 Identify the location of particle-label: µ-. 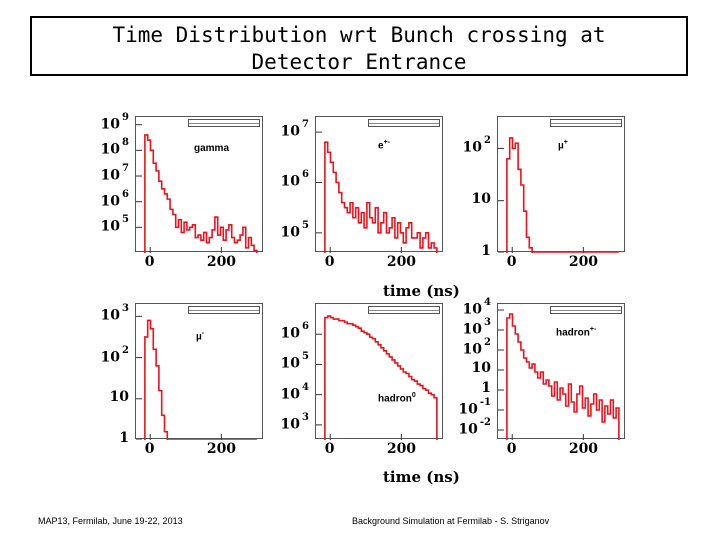
(200, 336).